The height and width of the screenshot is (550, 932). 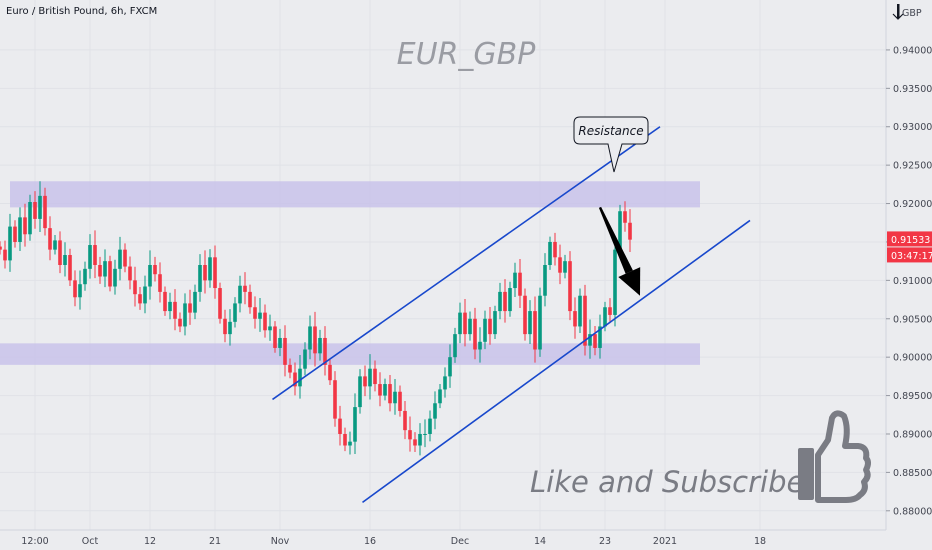 I want to click on symbol-label: Euro / British Pound, 6h, FXCM, so click(x=81, y=11).